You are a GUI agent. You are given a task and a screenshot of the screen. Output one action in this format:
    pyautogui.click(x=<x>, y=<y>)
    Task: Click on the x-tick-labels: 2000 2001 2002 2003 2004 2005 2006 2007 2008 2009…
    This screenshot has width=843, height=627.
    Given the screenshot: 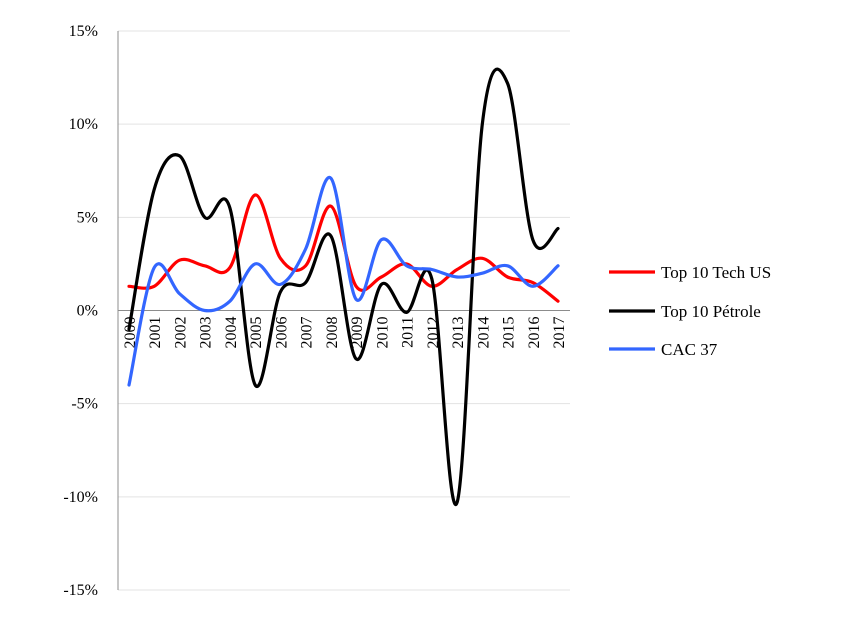 What is the action you would take?
    pyautogui.click(x=345, y=333)
    